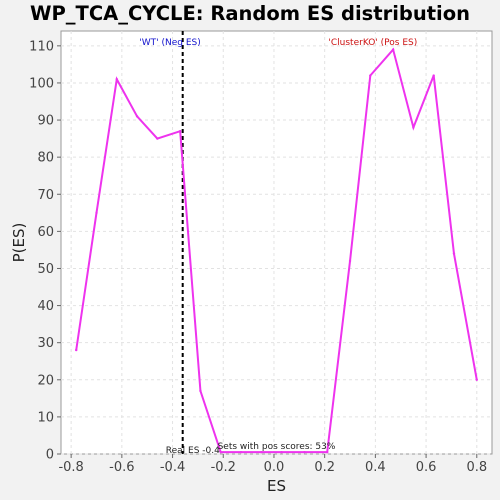  Describe the element at coordinates (70, 467) in the screenshot. I see `x-tick-label: -0.8` at that location.